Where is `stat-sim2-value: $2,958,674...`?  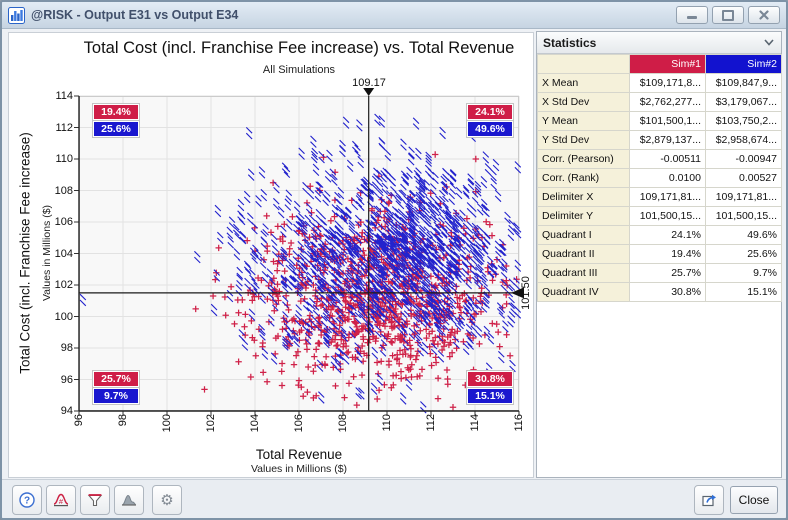
stat-sim2-value: $2,958,674... is located at coordinates (743, 140).